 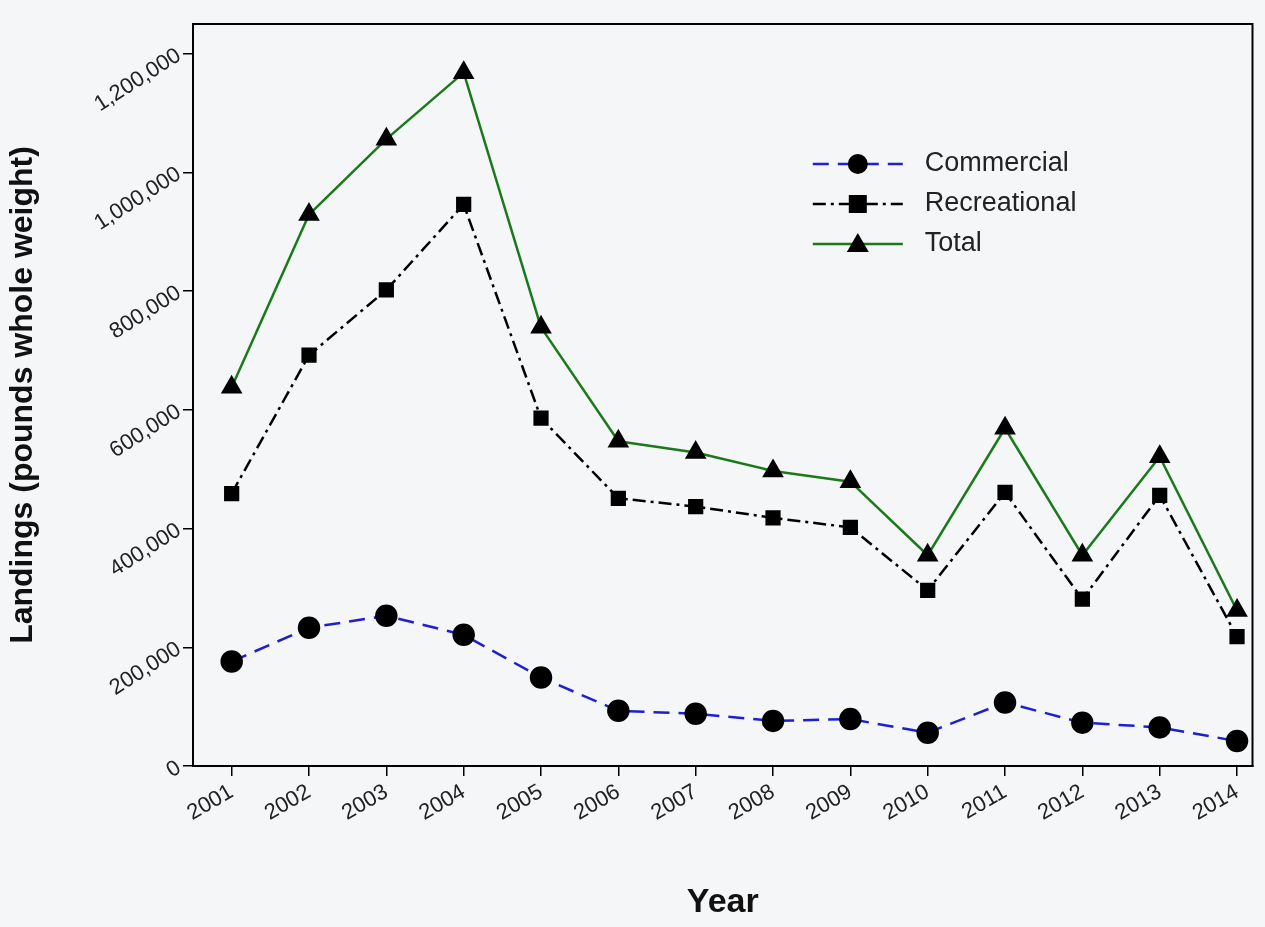 I want to click on x-tick-label: 2003, so click(x=364, y=801).